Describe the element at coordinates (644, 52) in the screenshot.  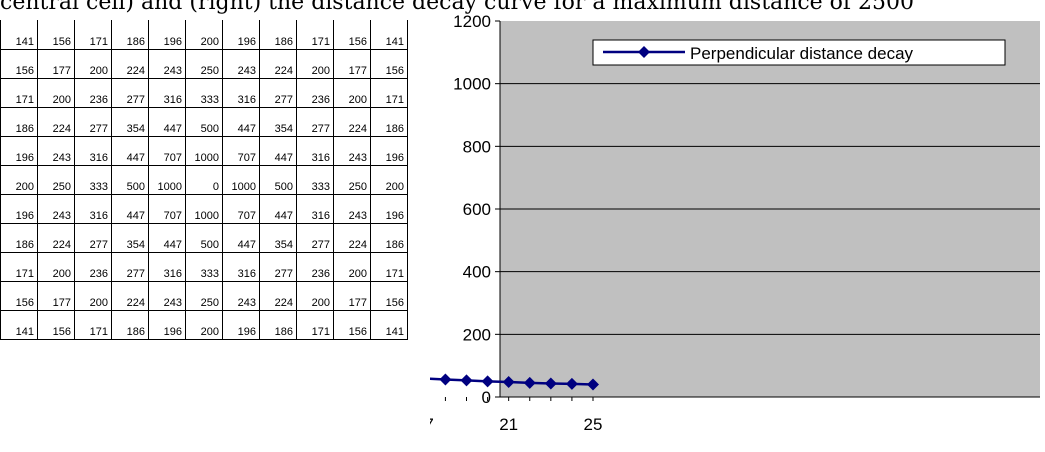
I see `legend-marker` at that location.